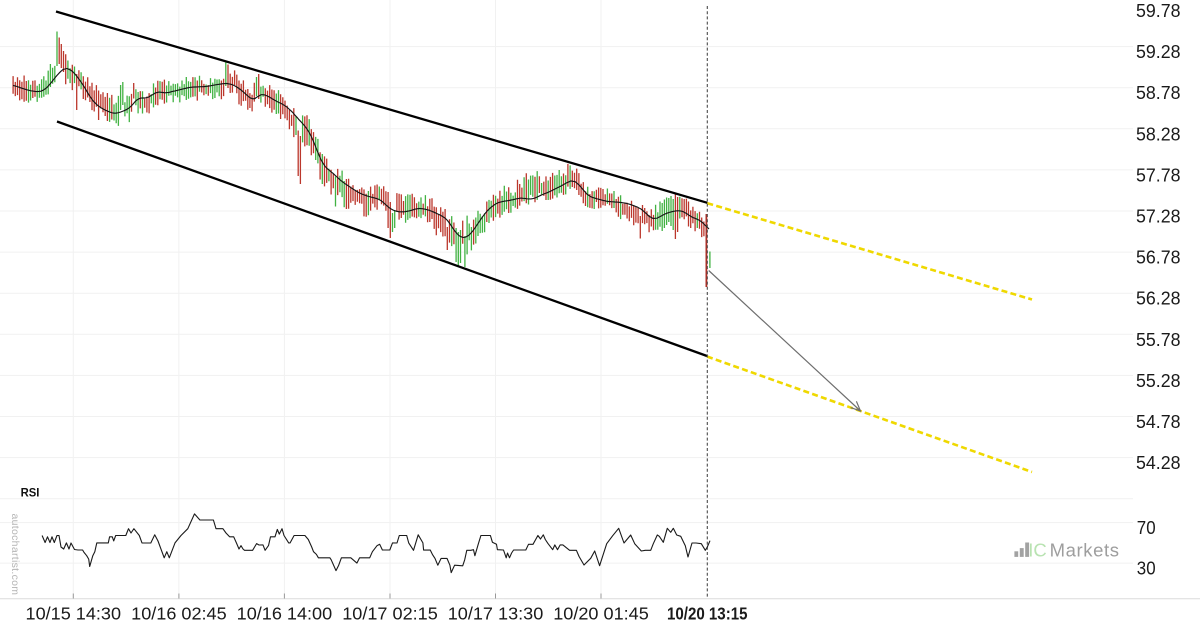 This screenshot has height=630, width=1200. What do you see at coordinates (390, 614) in the screenshot?
I see `svg-text: 10/17 02:15` at bounding box center [390, 614].